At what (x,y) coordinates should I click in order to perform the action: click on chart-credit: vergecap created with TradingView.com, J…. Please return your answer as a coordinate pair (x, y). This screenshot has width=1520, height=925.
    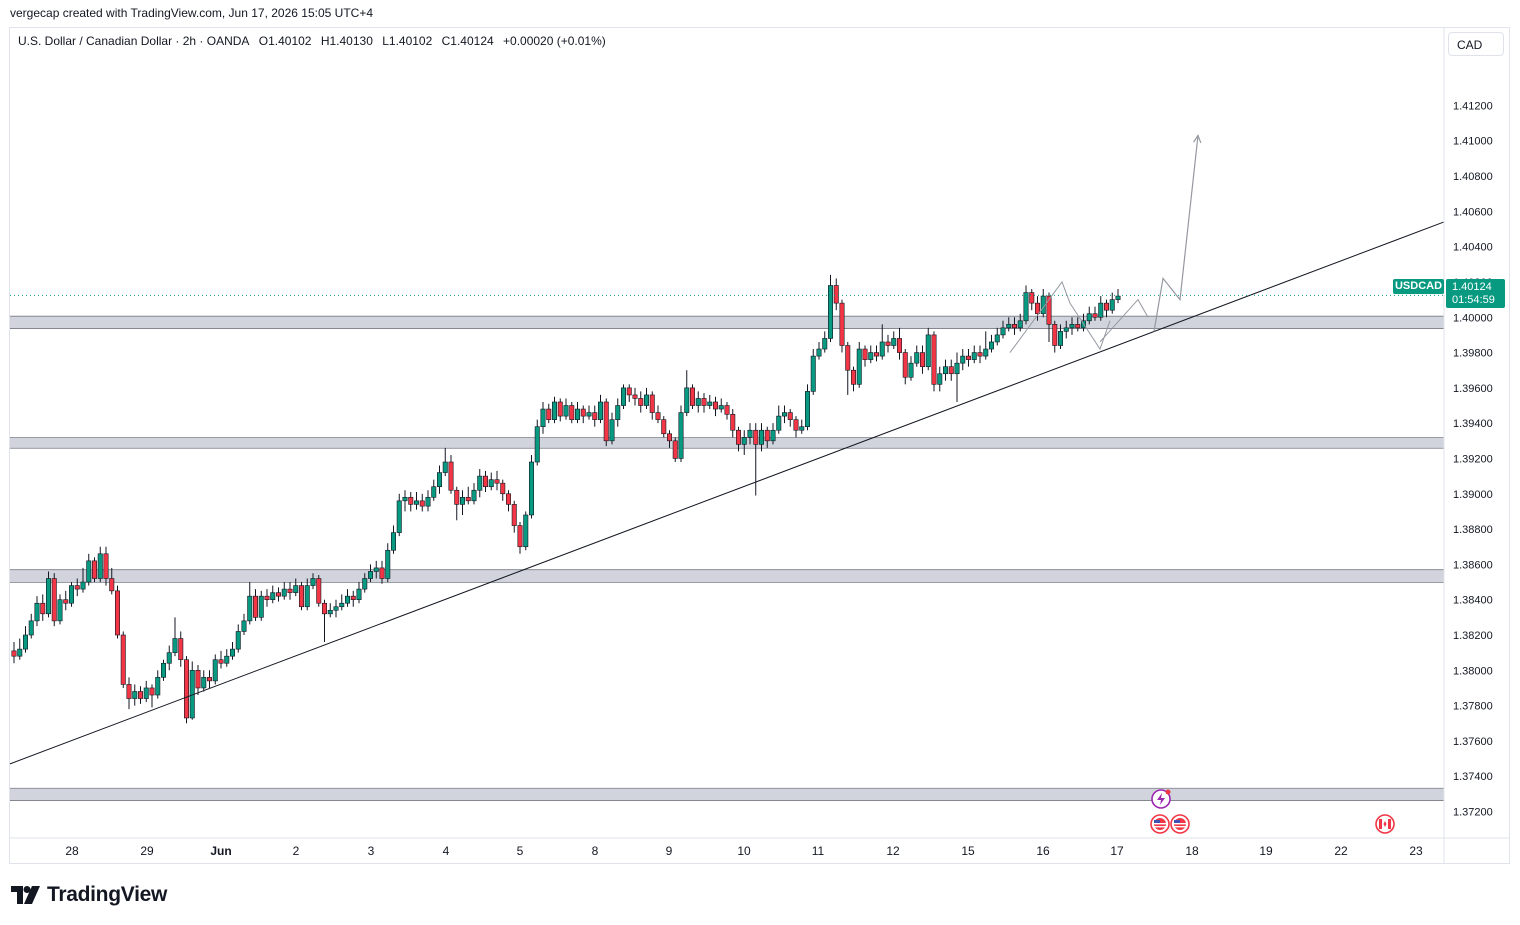
    Looking at the image, I should click on (191, 13).